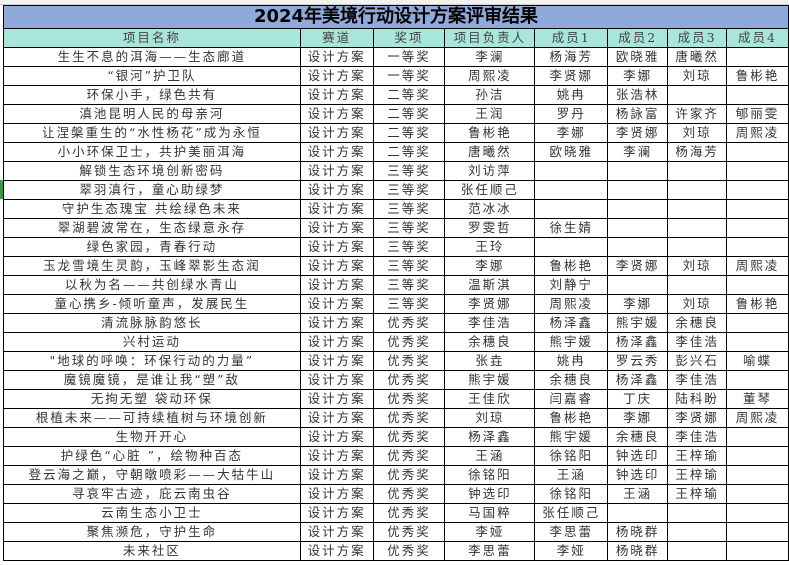  Describe the element at coordinates (638, 152) in the screenshot. I see `cell-member-2: 李澜` at that location.